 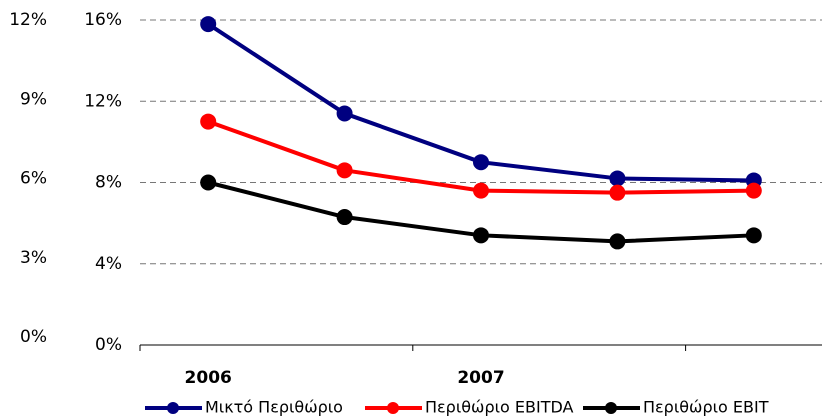 I want to click on y-tick-label: 8%, so click(x=108, y=183).